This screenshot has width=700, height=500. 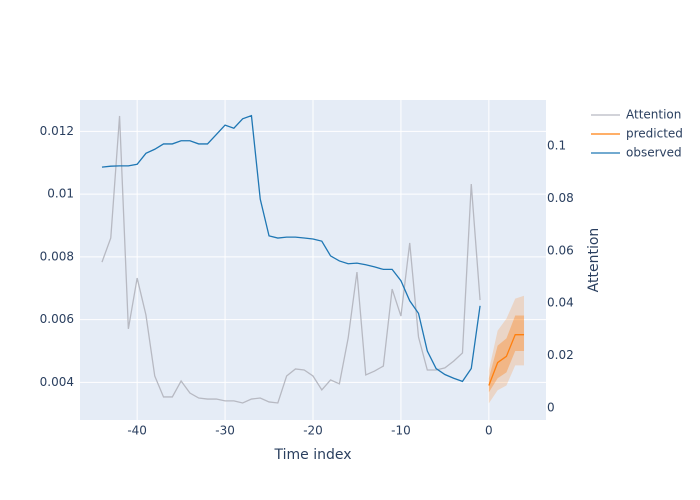 I want to click on y-tick-label: 0.01, so click(x=60, y=194).